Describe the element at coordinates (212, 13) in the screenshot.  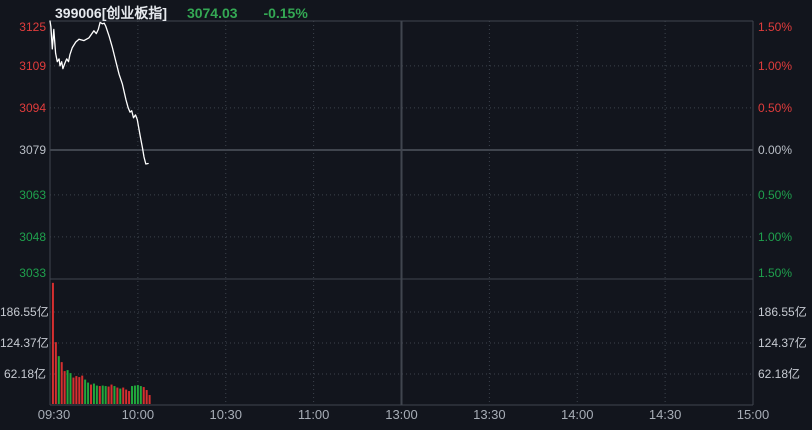
I see `last-price: 3074.03` at that location.